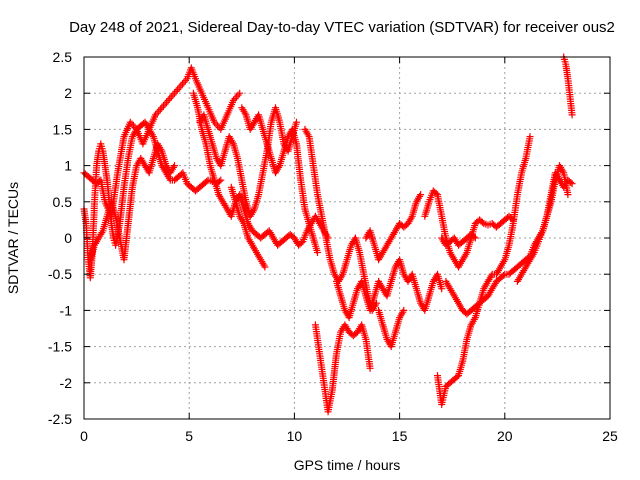 The image size is (640, 480). Describe the element at coordinates (66, 383) in the screenshot. I see `y-tick-label: -2` at that location.